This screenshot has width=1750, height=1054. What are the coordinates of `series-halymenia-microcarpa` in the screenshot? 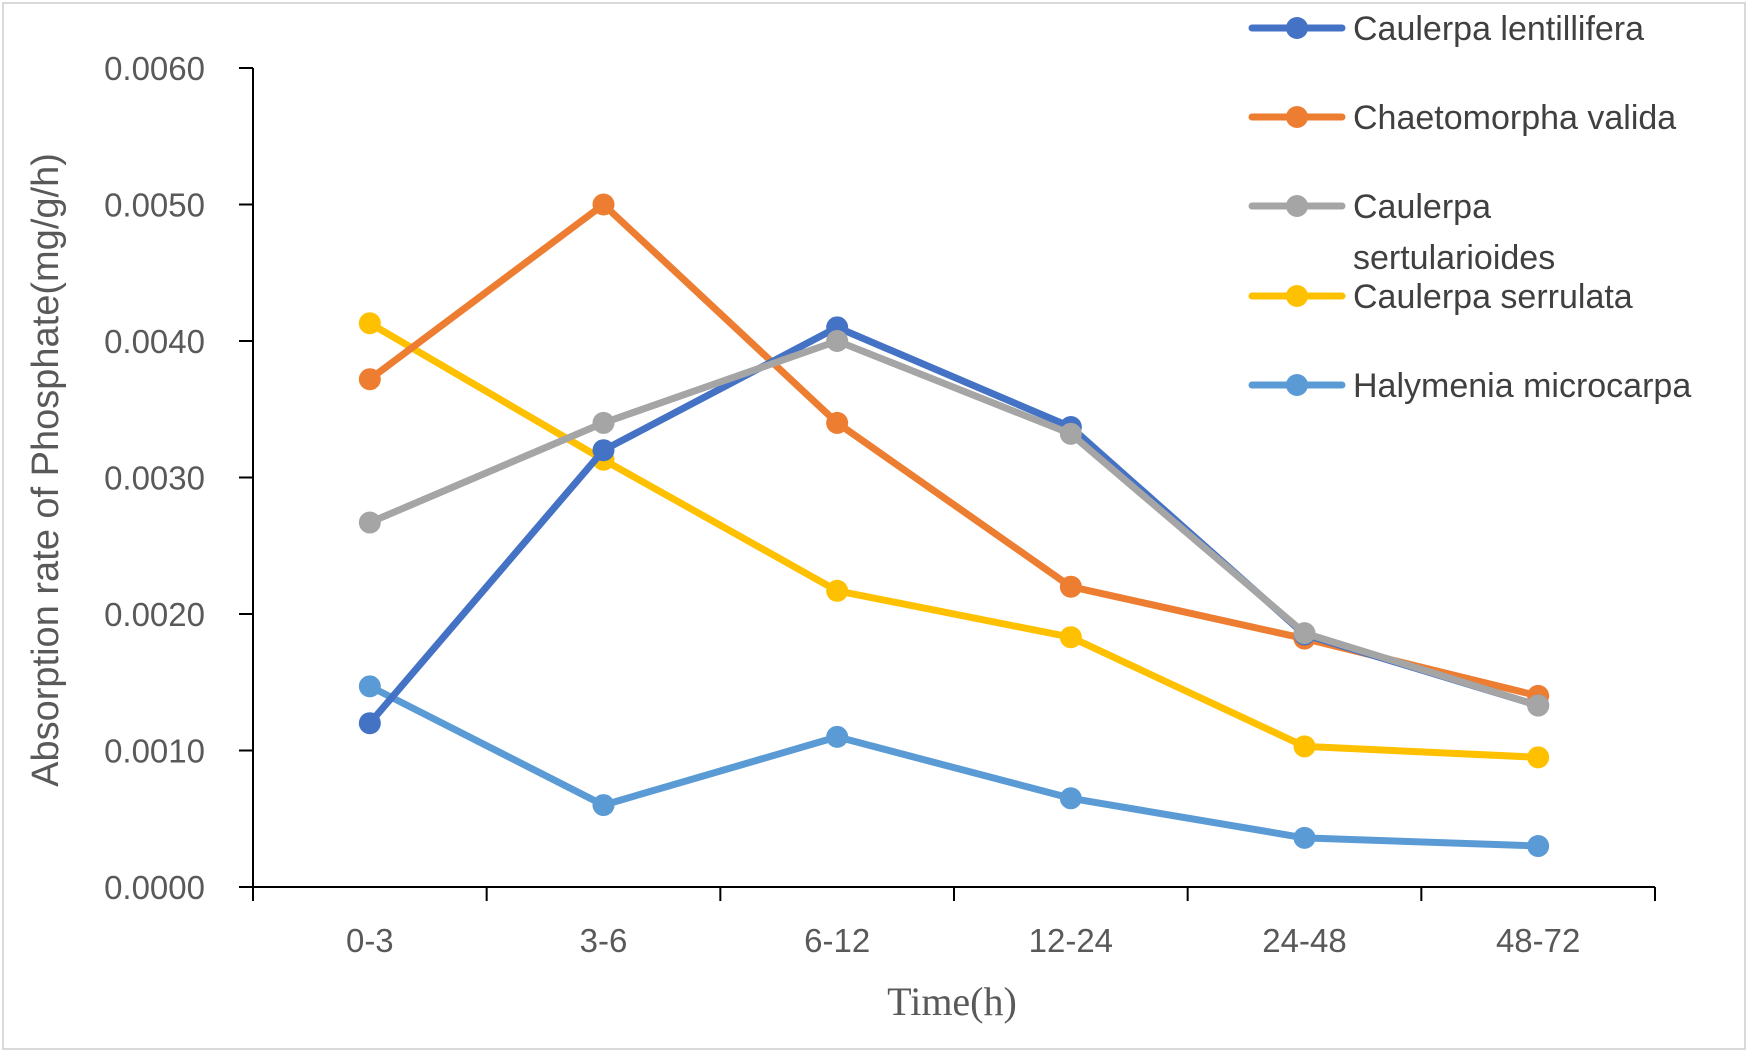 It's located at (954, 766).